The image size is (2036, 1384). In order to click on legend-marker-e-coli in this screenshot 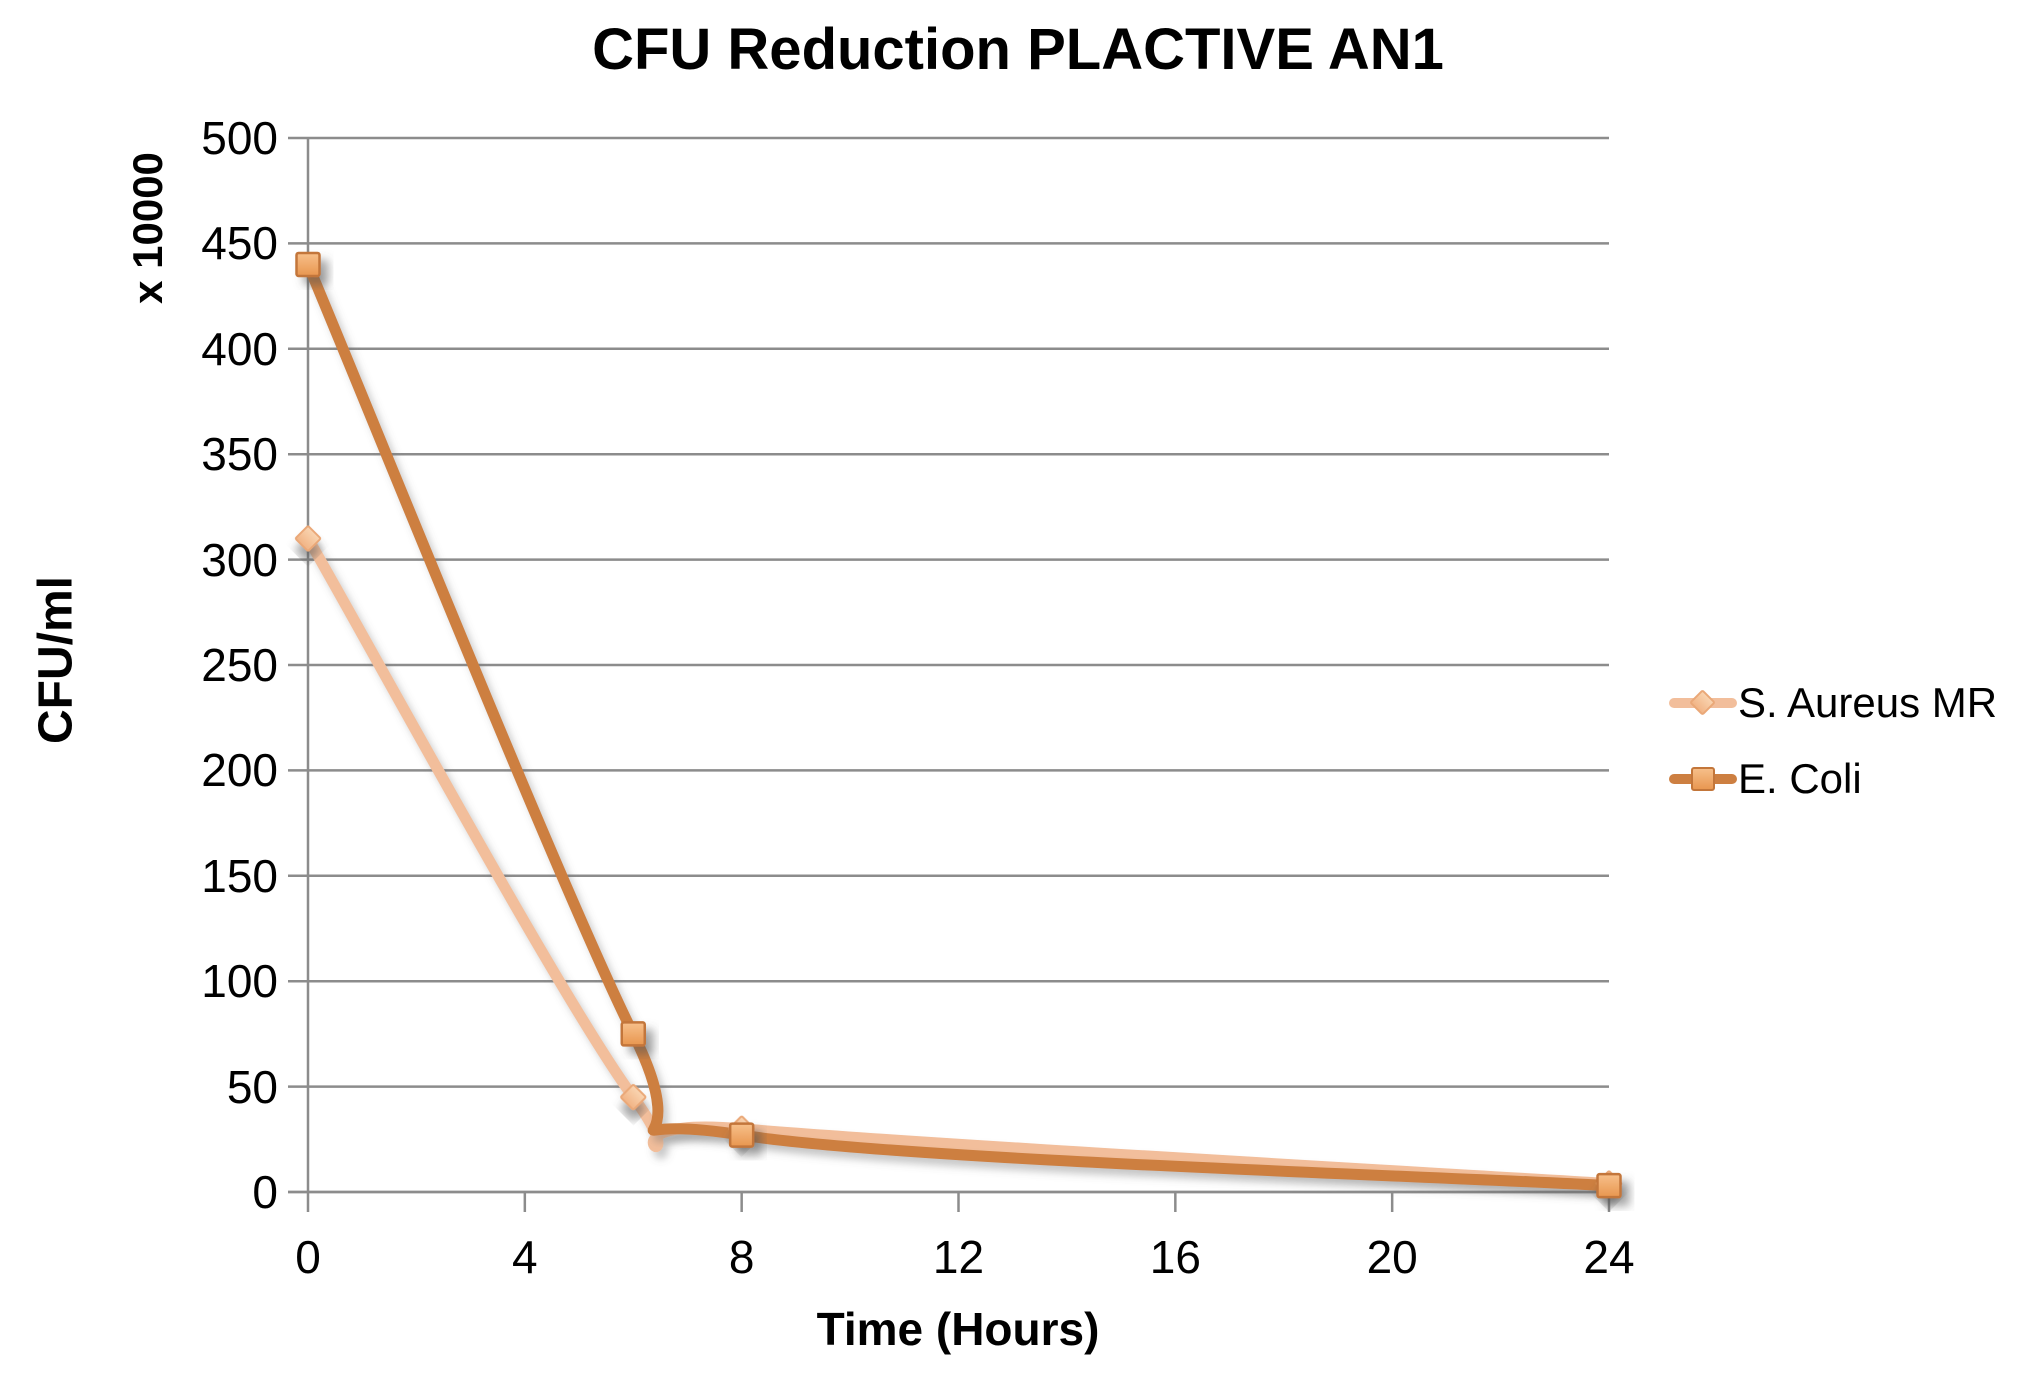, I will do `click(1703, 779)`.